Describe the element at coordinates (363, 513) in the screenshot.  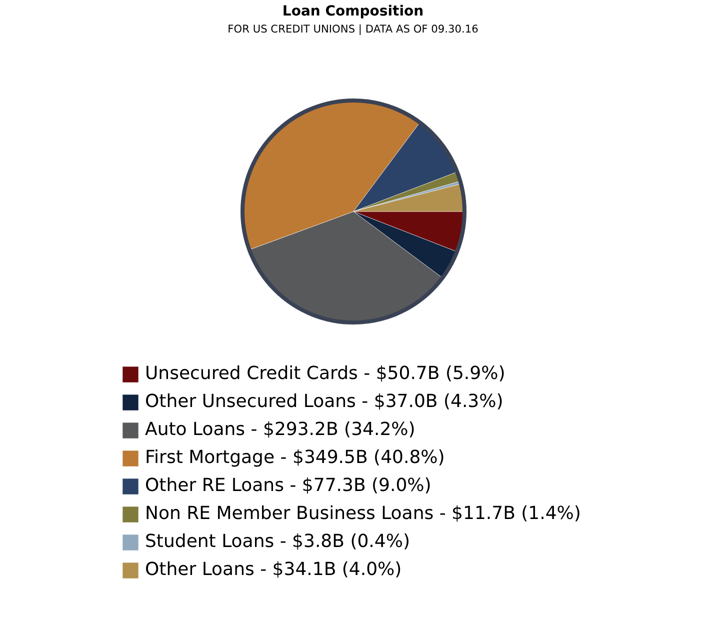
I see `legend-label: Non RE Member Business Loans - $11.7B (1.4%)` at that location.